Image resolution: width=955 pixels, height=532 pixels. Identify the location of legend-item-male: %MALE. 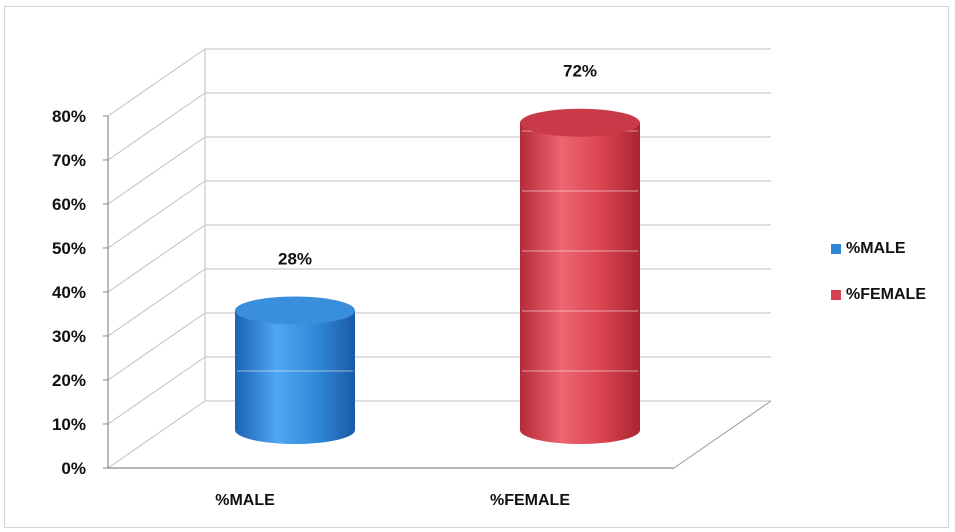
(878, 249).